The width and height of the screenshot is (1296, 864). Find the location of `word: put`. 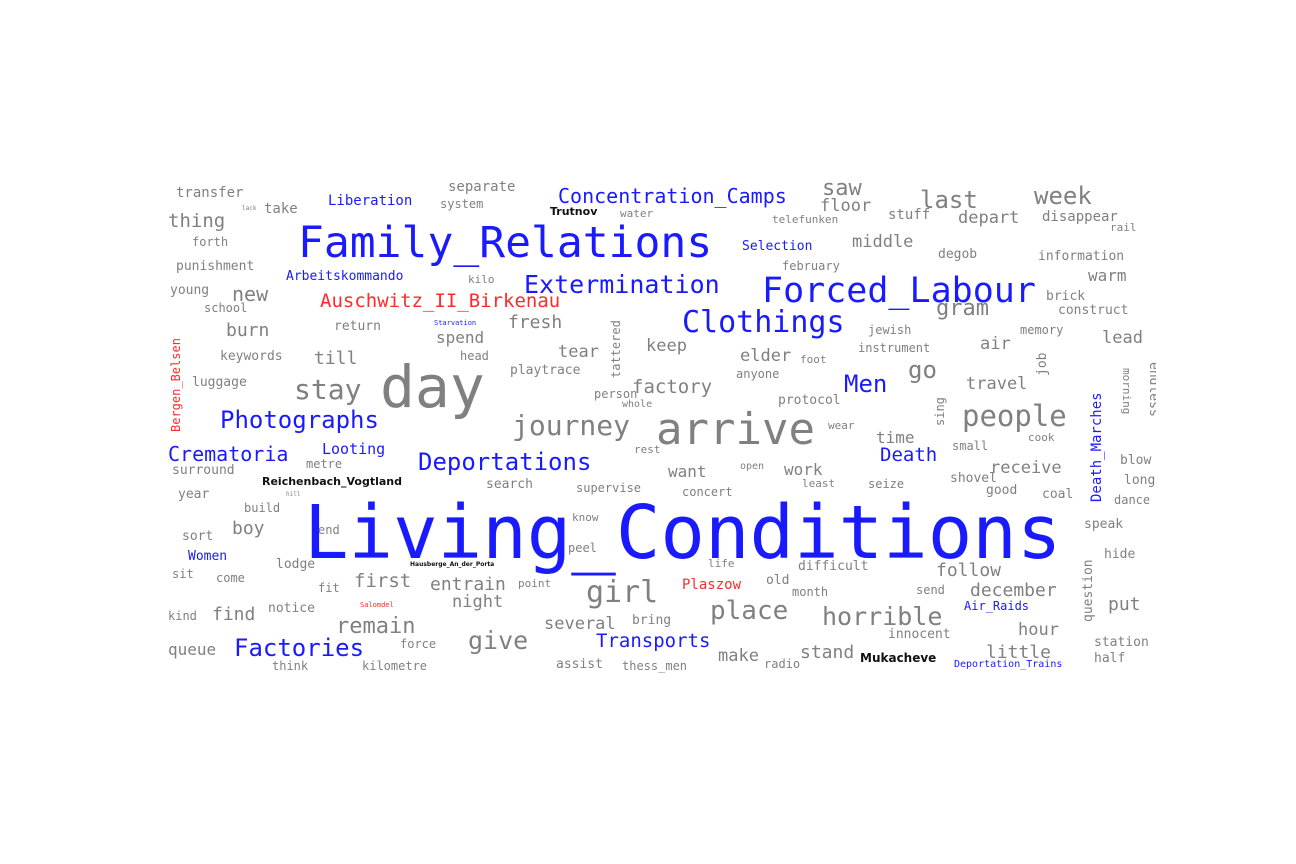

word: put is located at coordinates (1124, 604).